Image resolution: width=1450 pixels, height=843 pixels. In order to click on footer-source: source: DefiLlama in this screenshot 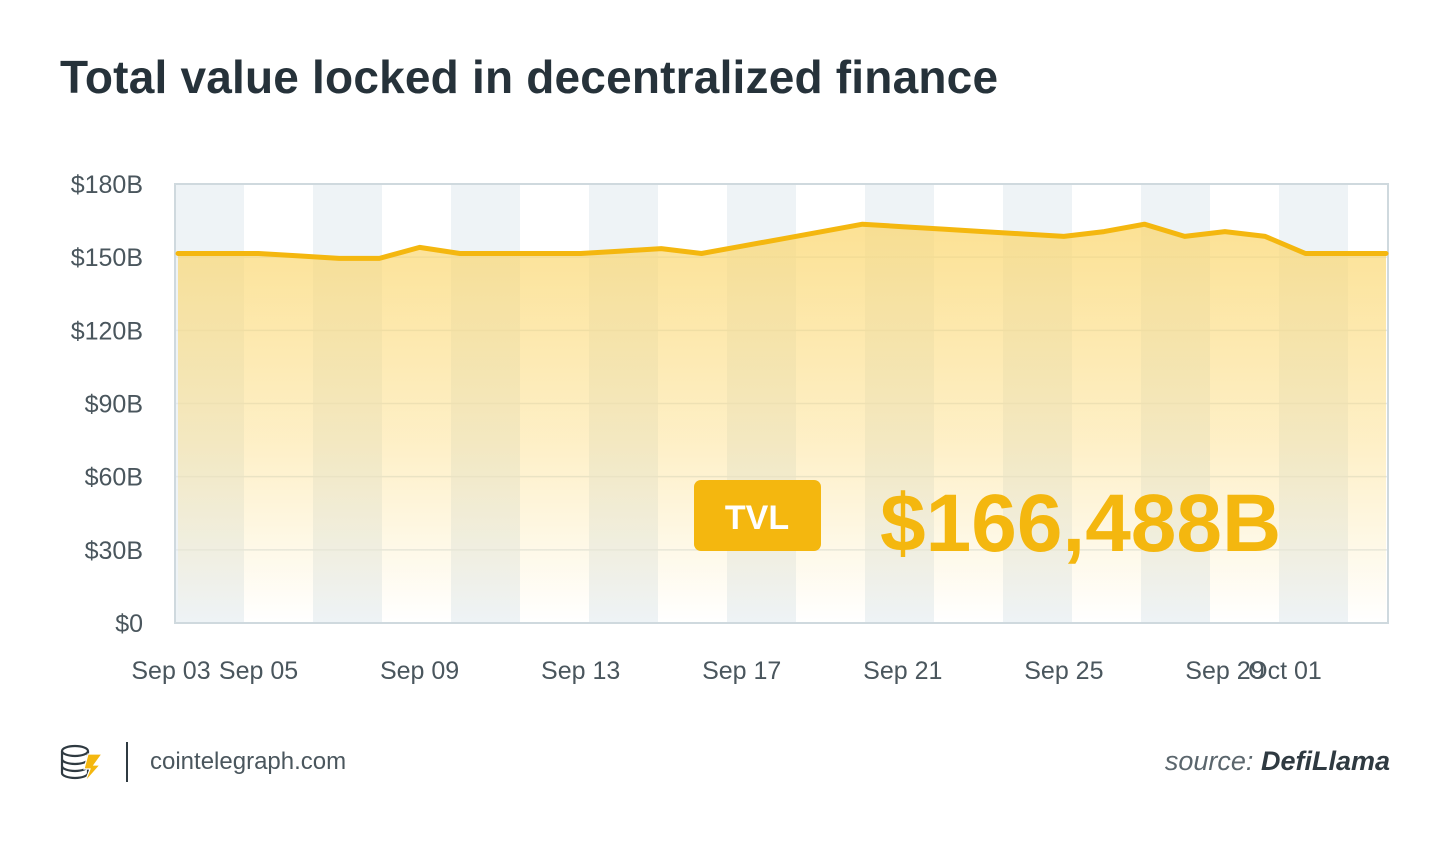, I will do `click(1277, 761)`.